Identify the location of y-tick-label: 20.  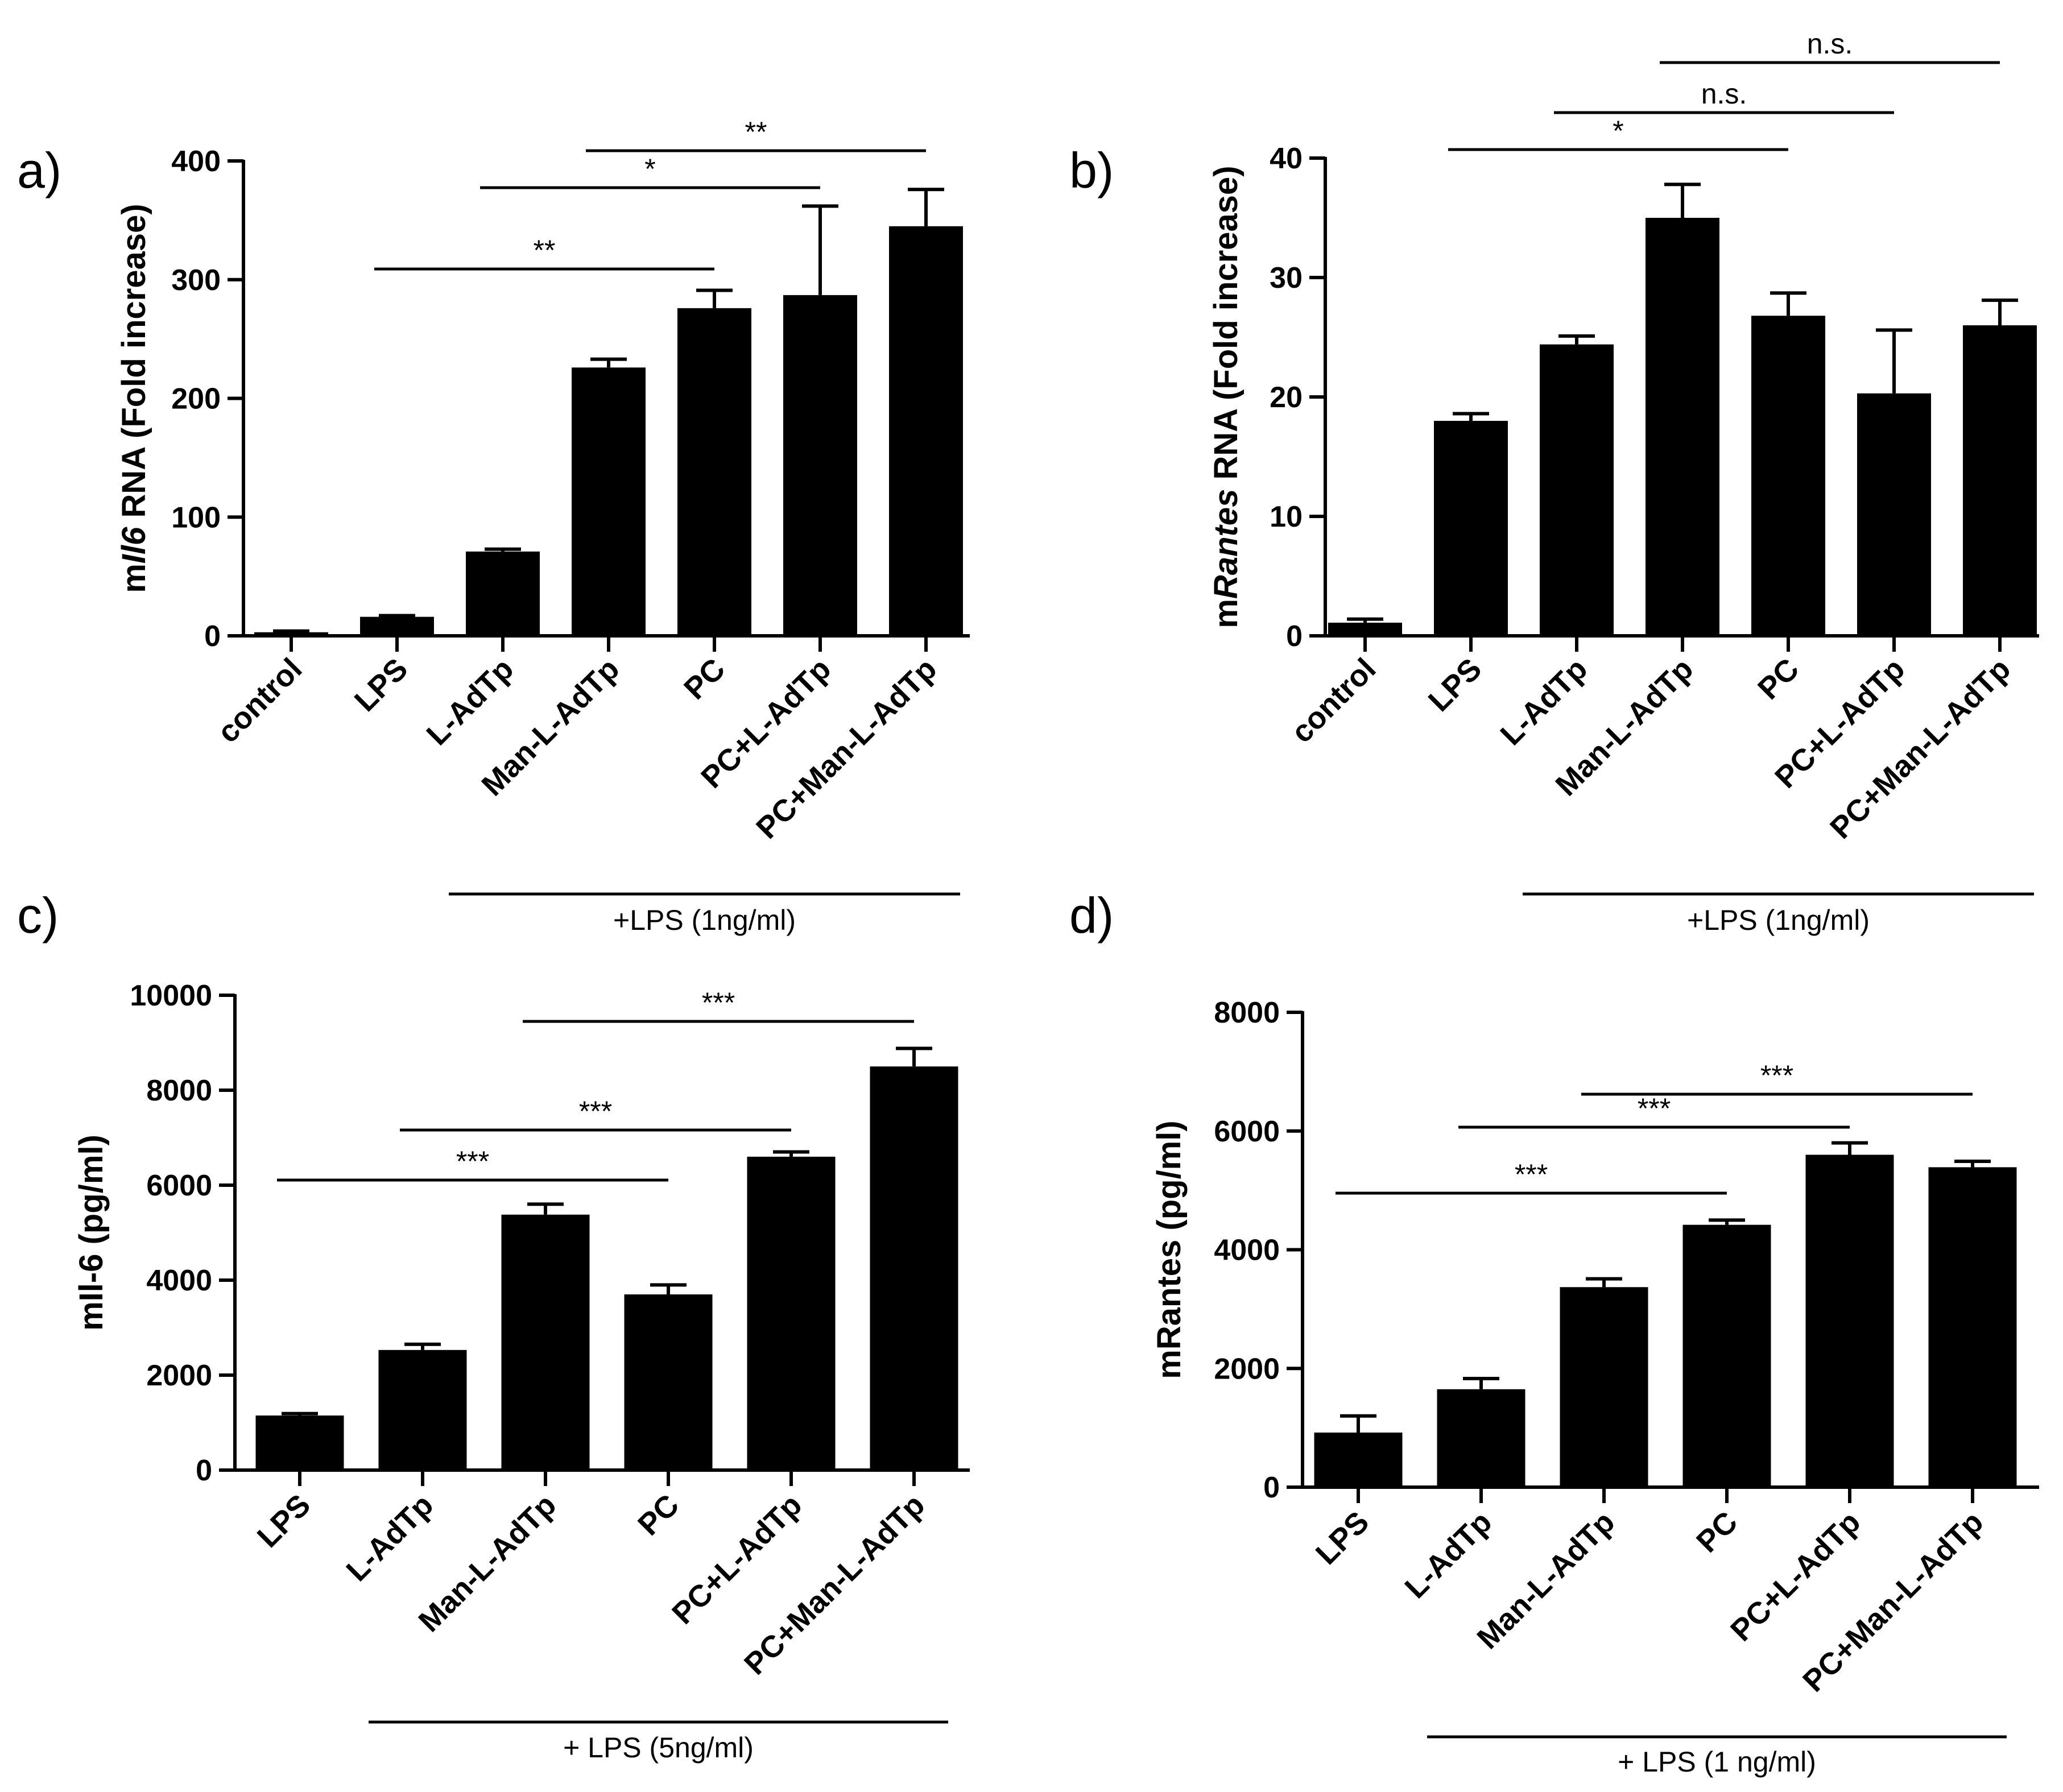
(1286, 397).